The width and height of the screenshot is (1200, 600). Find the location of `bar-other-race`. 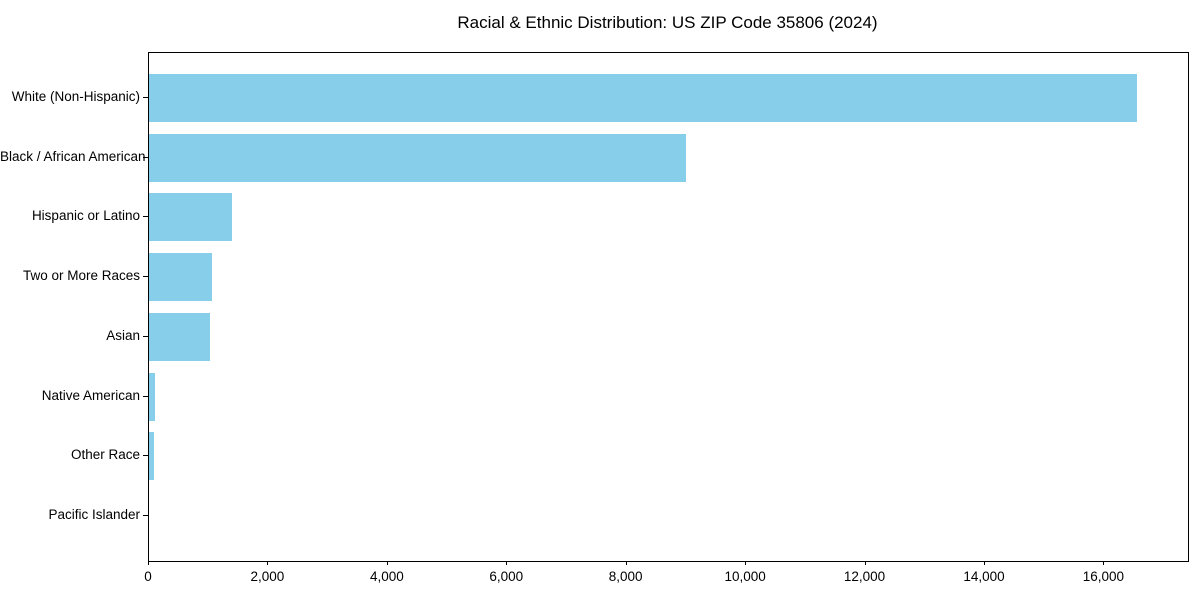

bar-other-race is located at coordinates (152, 456).